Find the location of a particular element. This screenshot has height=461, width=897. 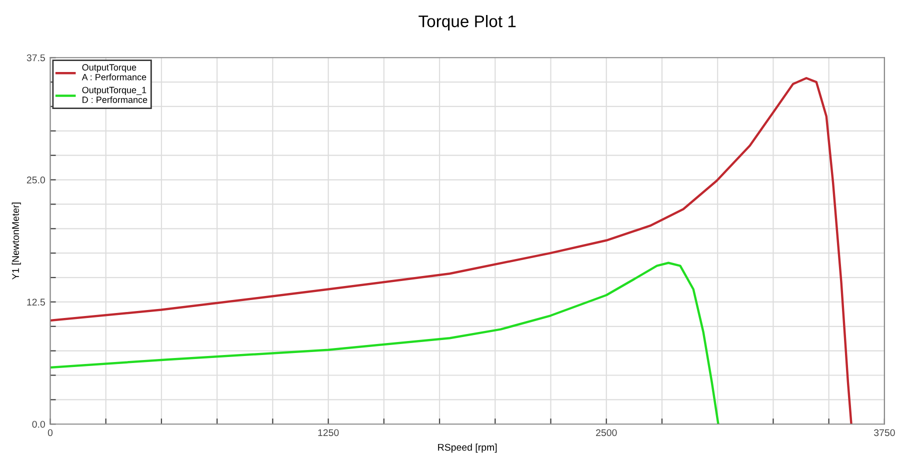

chart-title: Torque Plot 1 is located at coordinates (467, 22).